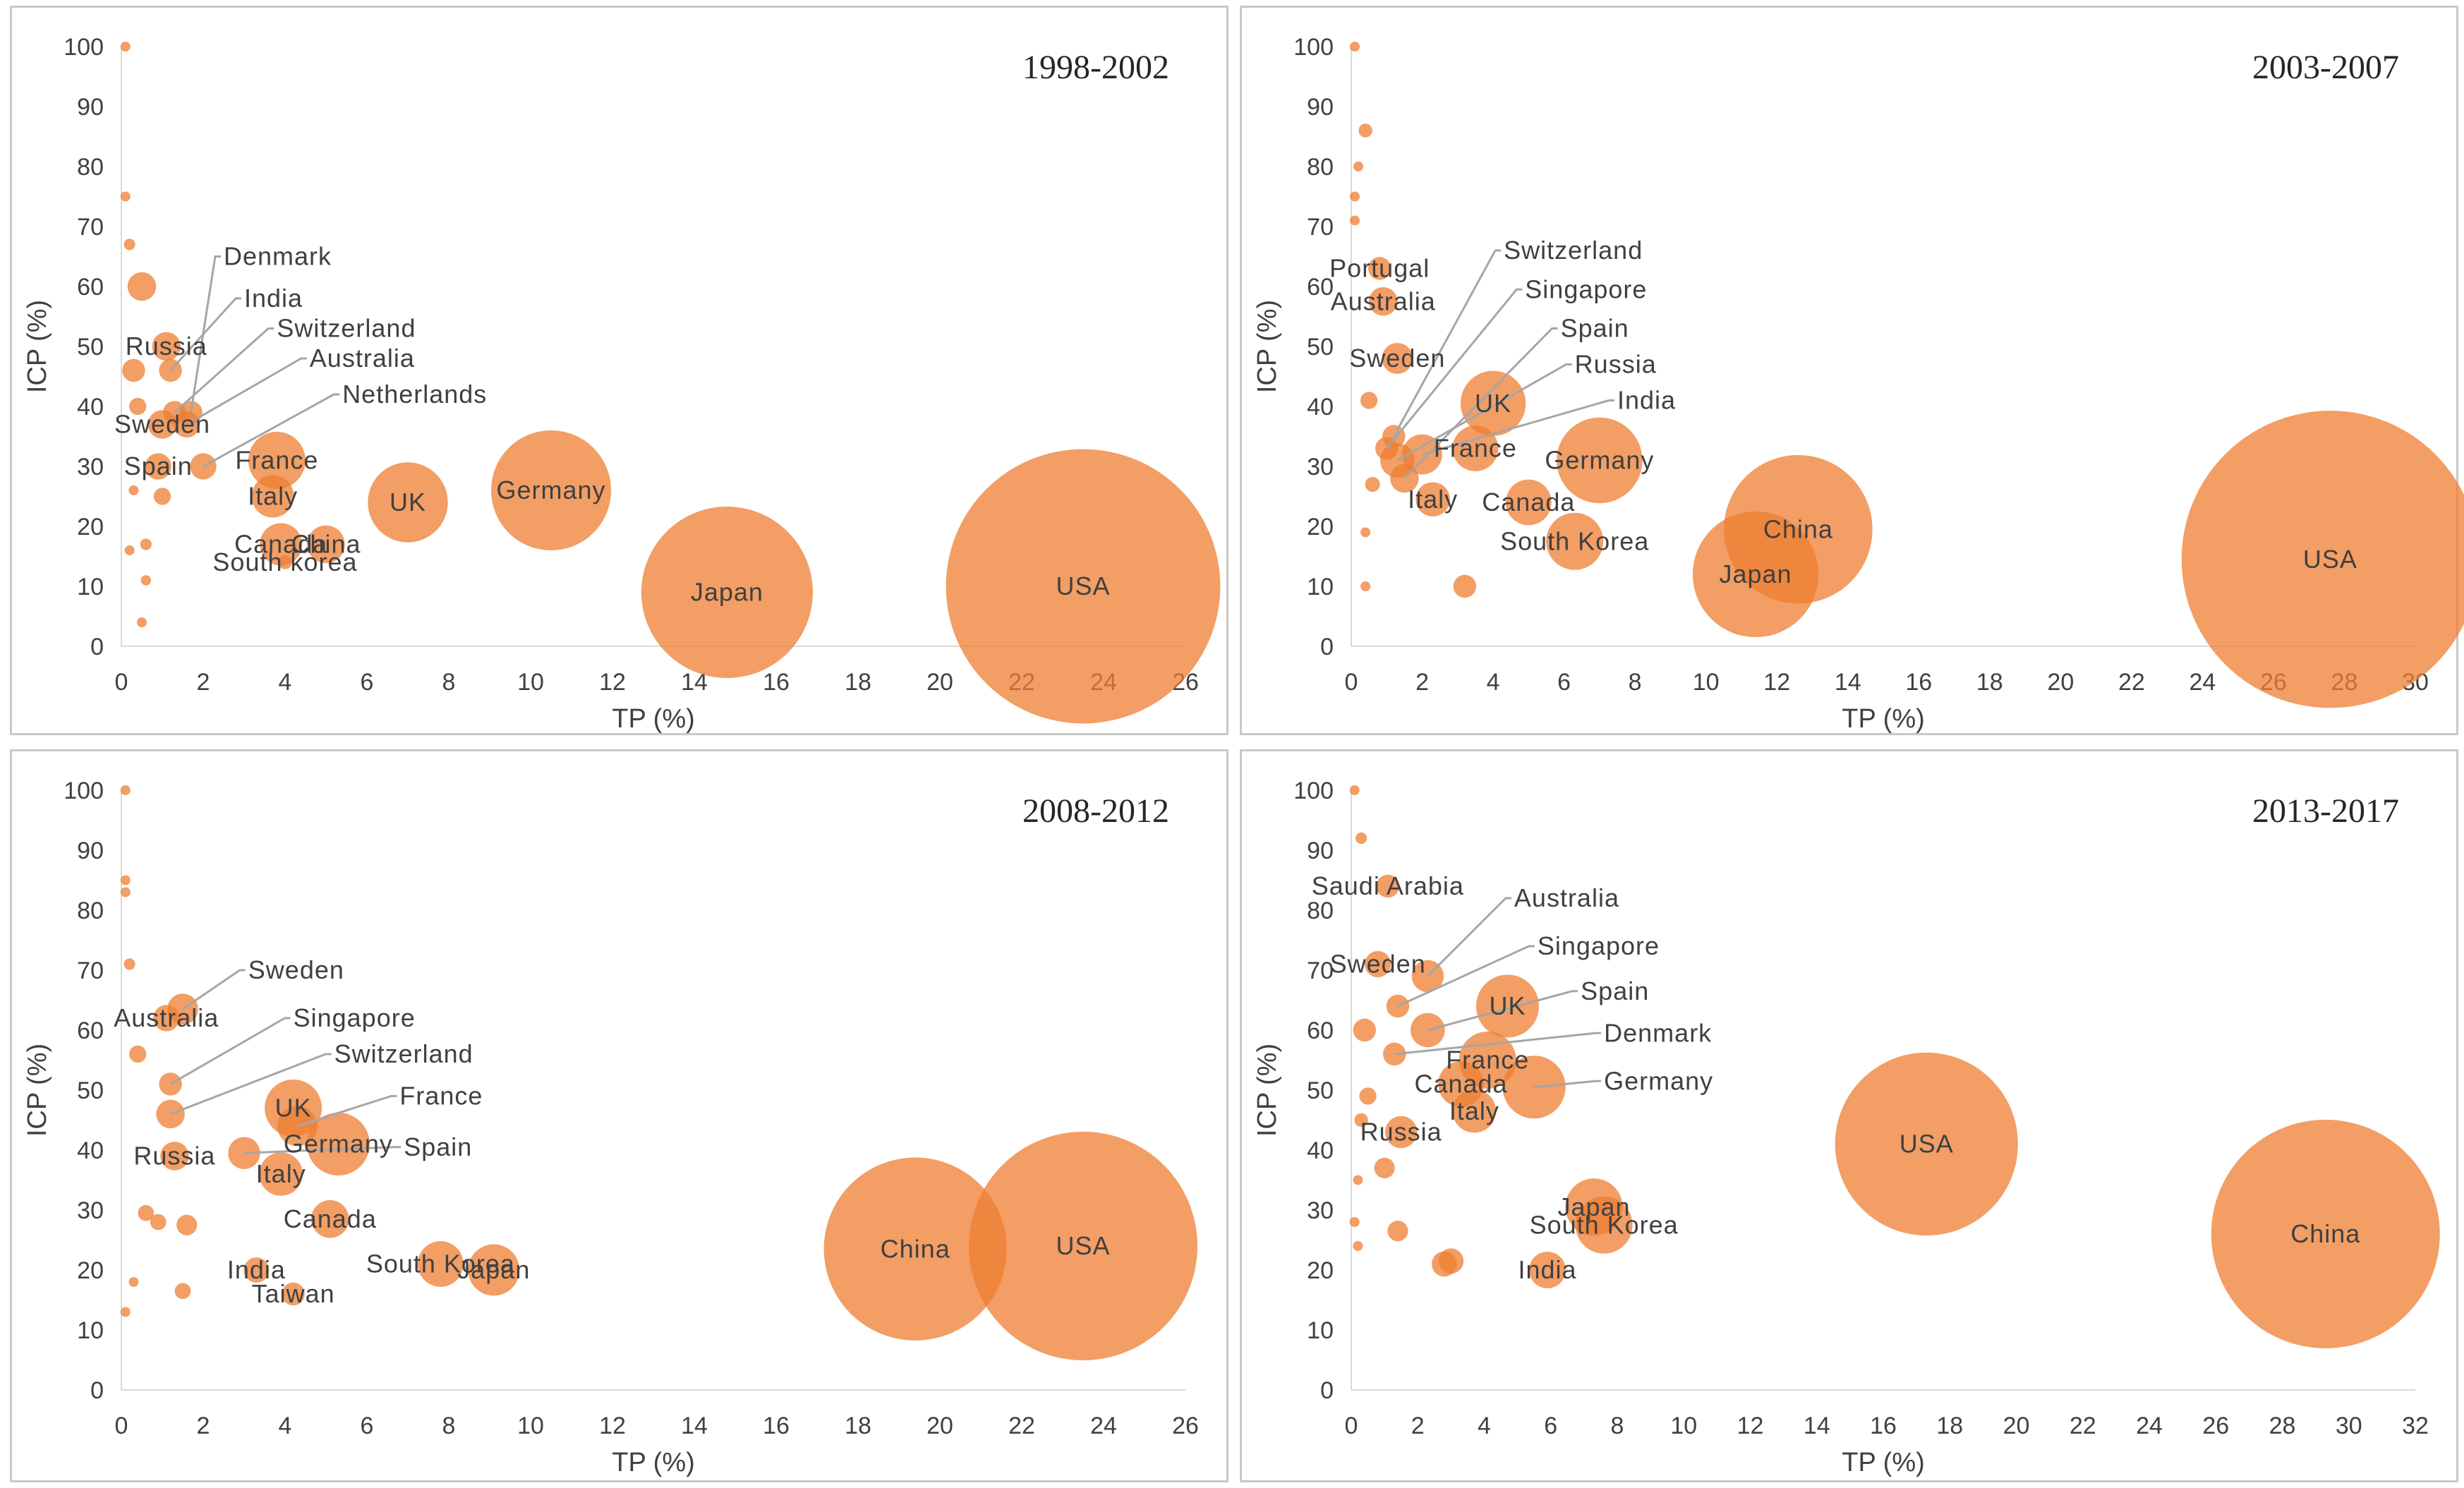  What do you see at coordinates (97, 1390) in the screenshot?
I see `y-tick-label: 0` at bounding box center [97, 1390].